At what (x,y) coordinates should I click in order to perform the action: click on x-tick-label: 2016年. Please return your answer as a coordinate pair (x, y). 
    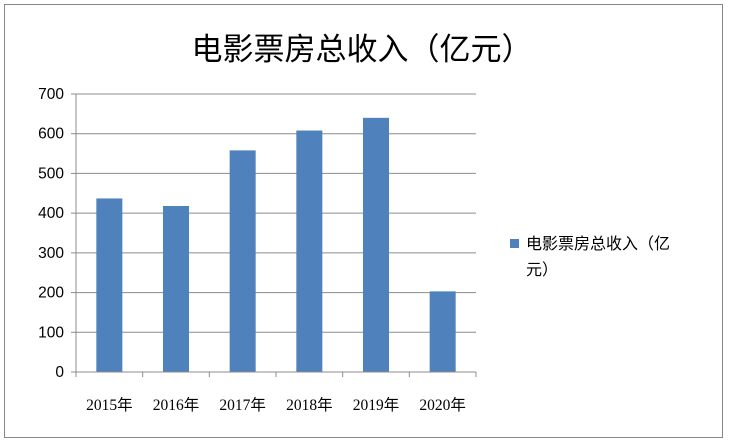
    Looking at the image, I should click on (176, 405).